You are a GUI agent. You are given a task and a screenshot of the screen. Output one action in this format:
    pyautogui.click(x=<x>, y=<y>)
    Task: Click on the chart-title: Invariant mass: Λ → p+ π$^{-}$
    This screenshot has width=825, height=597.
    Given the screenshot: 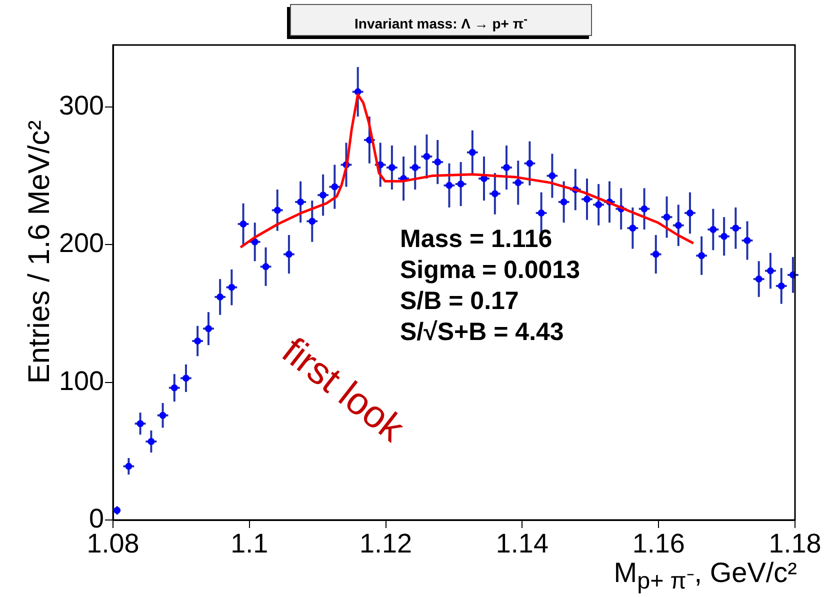 What is the action you would take?
    pyautogui.click(x=441, y=20)
    